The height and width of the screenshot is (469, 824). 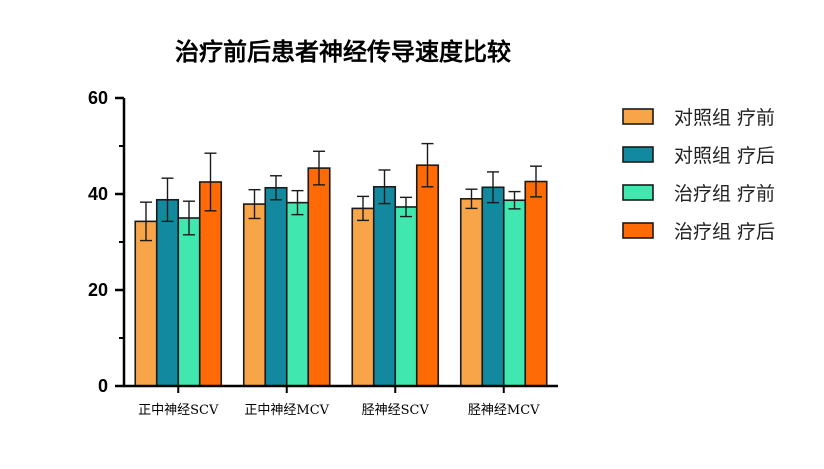 What do you see at coordinates (724, 156) in the screenshot?
I see `legend-label: 对照组 疗后` at bounding box center [724, 156].